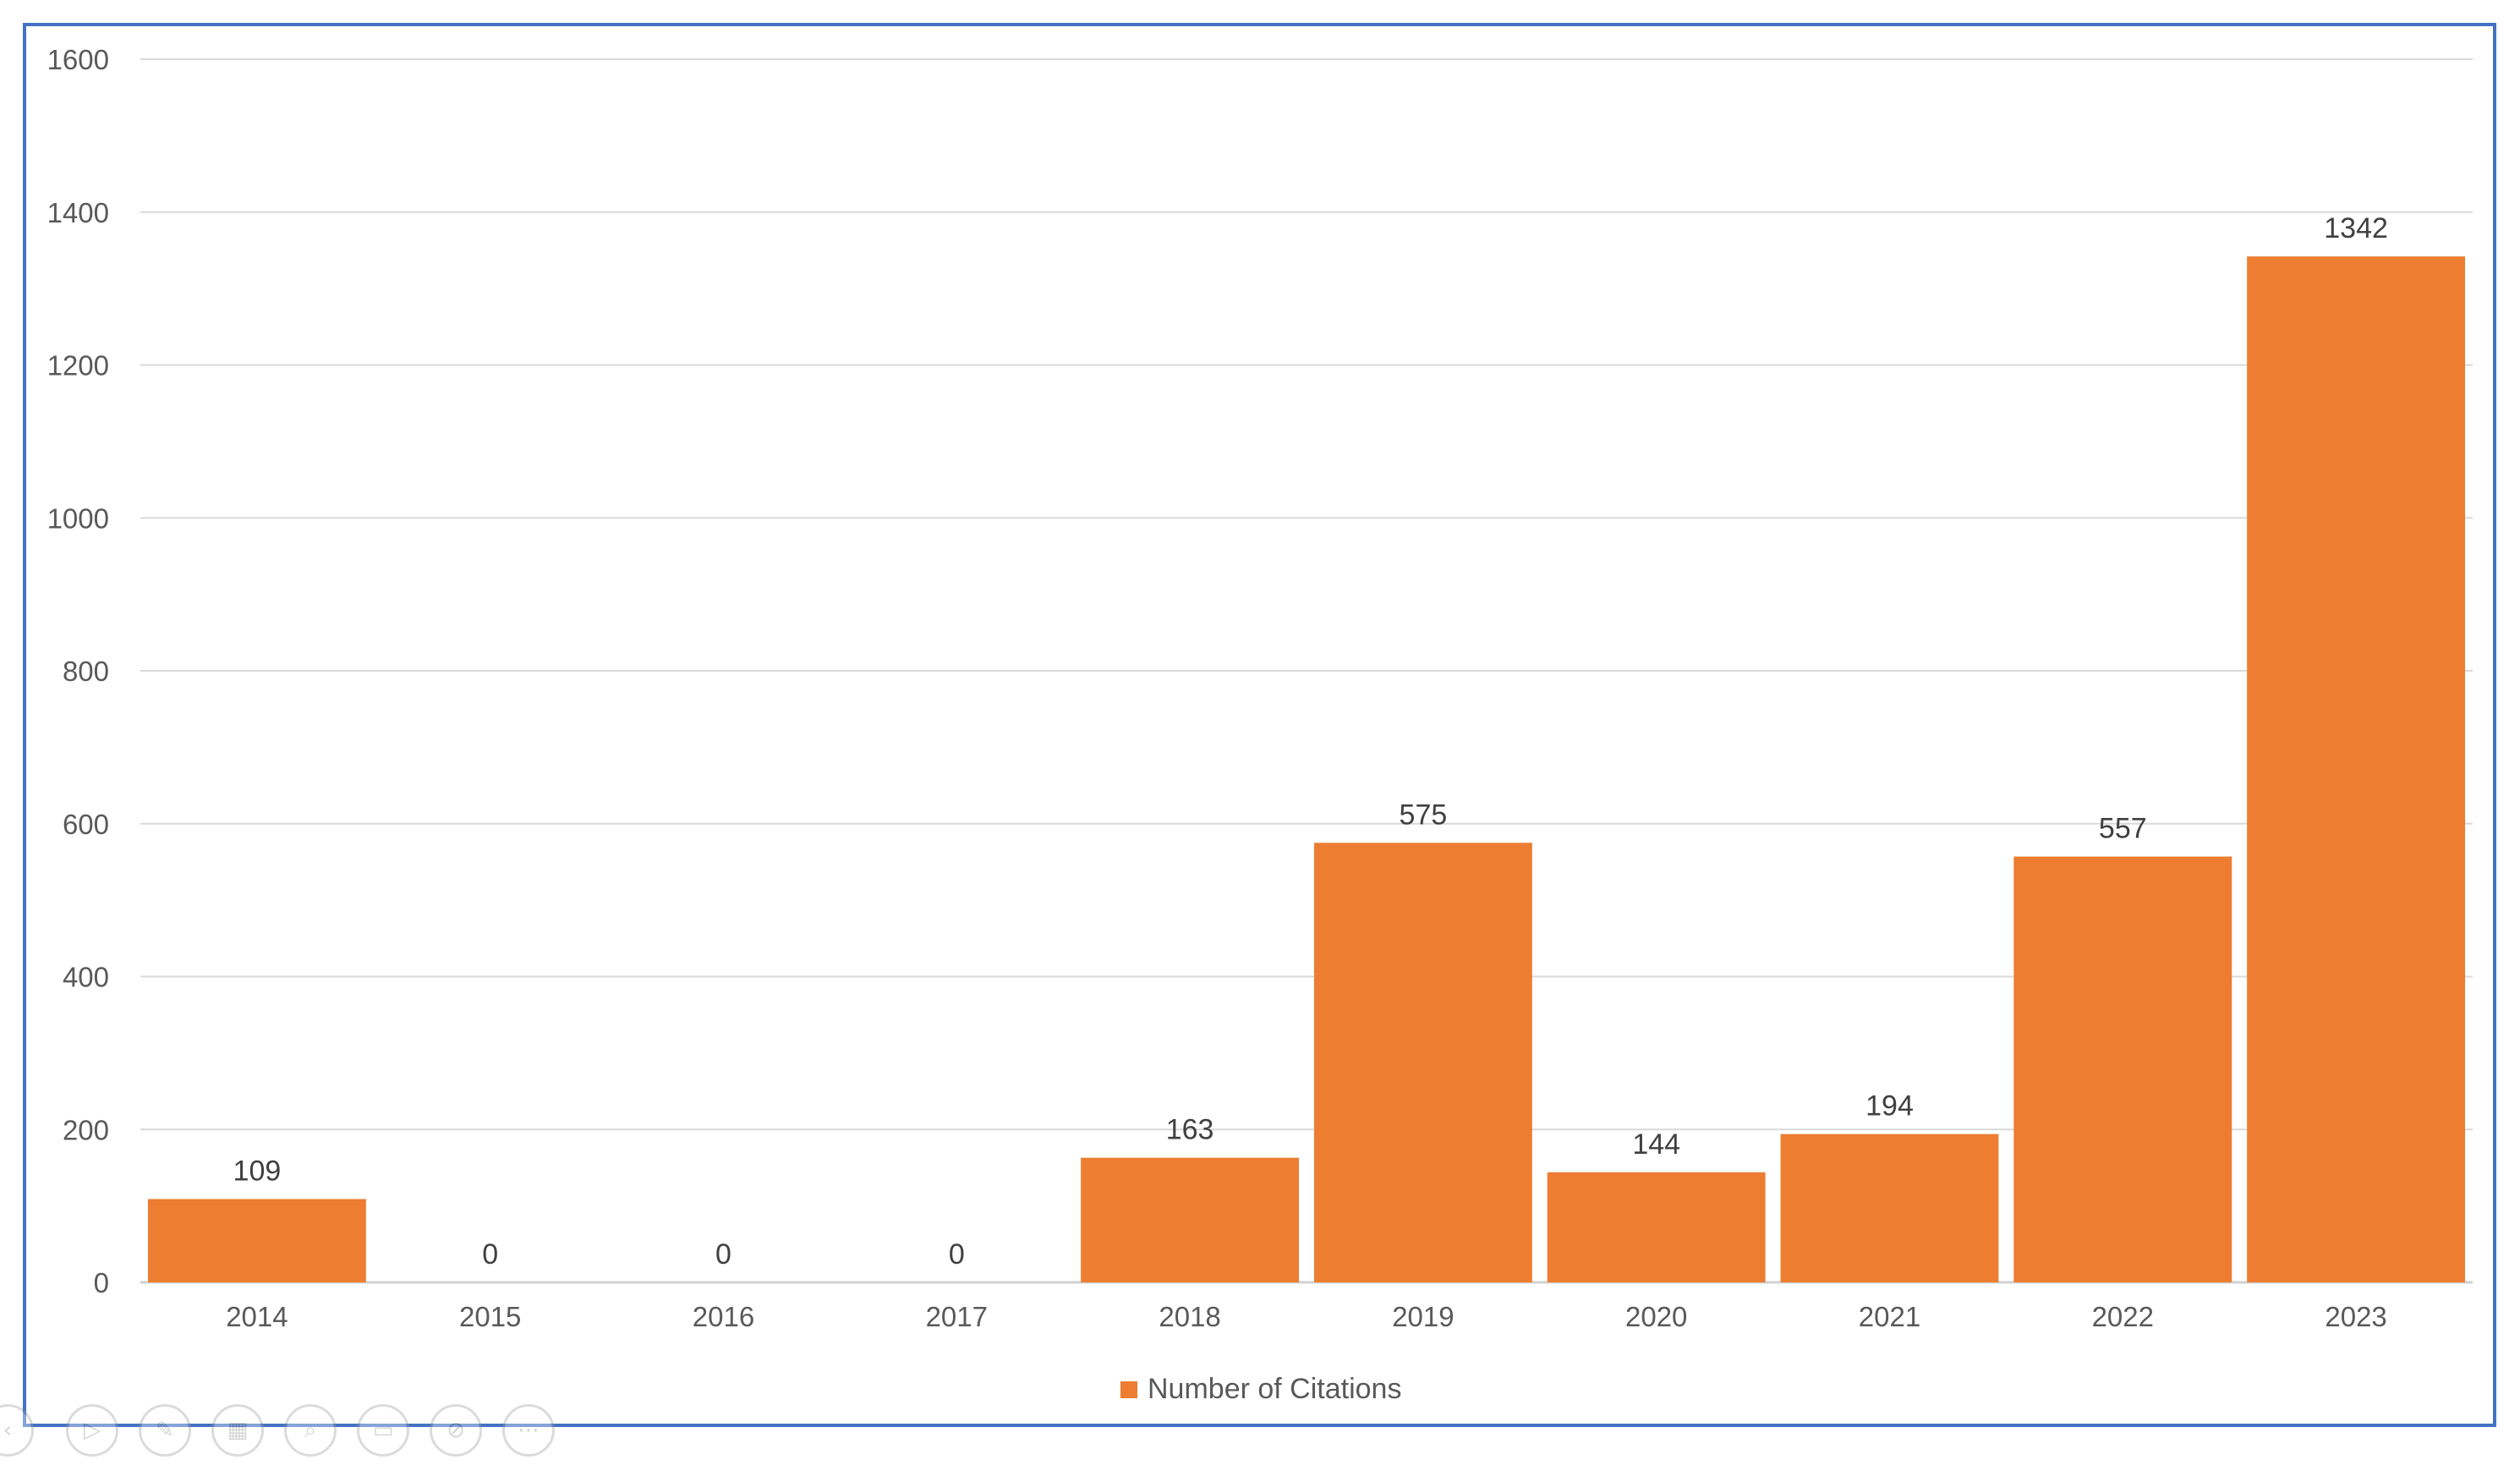 The height and width of the screenshot is (1460, 2520). I want to click on pen-icon: ✎, so click(165, 1430).